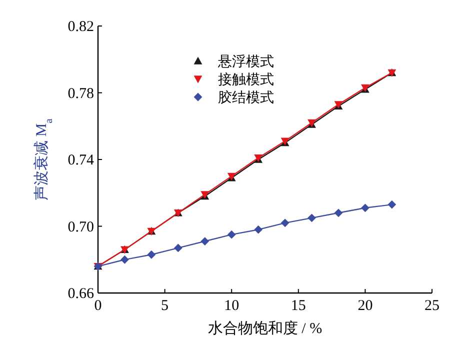  What do you see at coordinates (365, 306) in the screenshot?
I see `x-tick-label: 20` at bounding box center [365, 306].